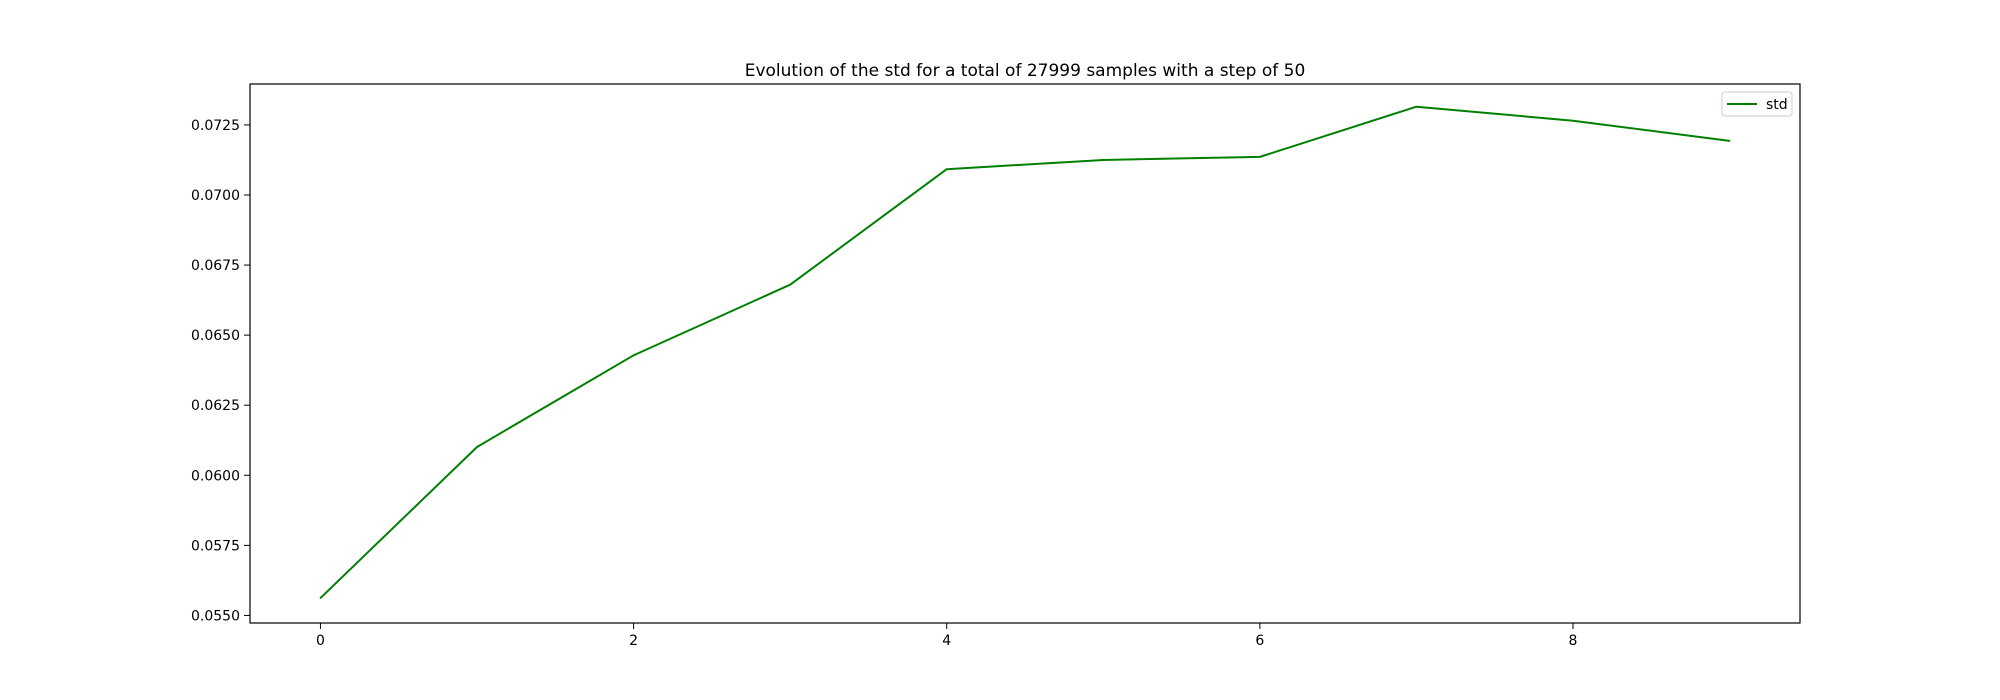 This screenshot has width=2000, height=700. Describe the element at coordinates (215, 126) in the screenshot. I see `y-tick-label: 0.0725` at that location.